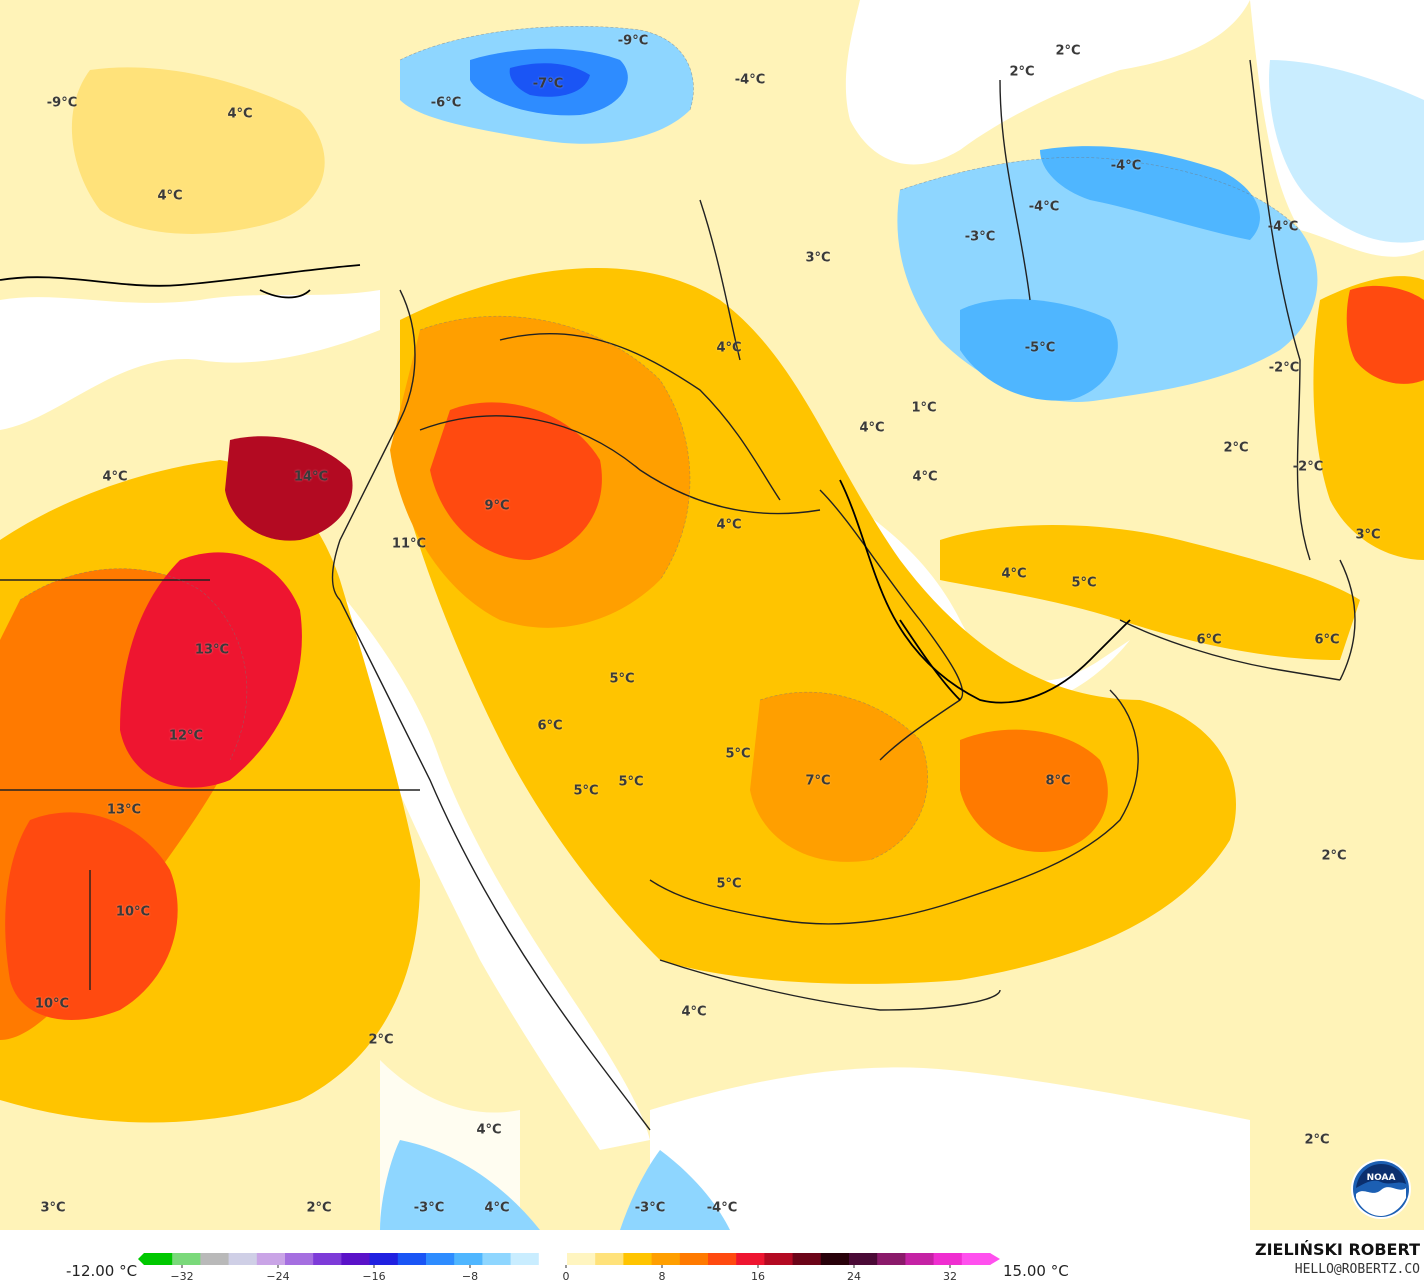 The height and width of the screenshot is (1287, 1424). What do you see at coordinates (181, 1276) in the screenshot?
I see `colorbar-tick-label: −32` at bounding box center [181, 1276].